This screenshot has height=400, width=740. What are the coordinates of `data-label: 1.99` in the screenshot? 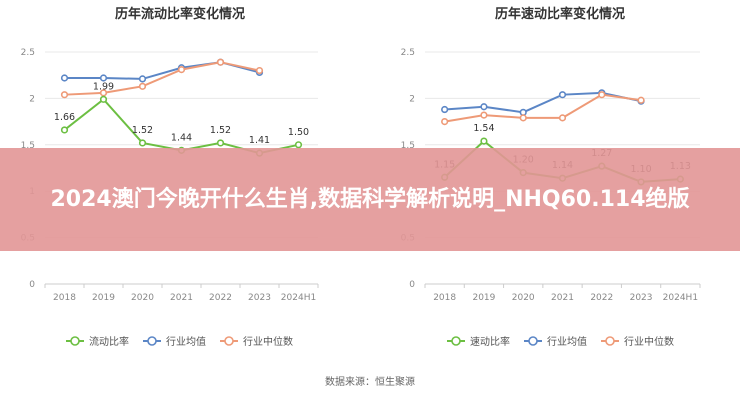 It's located at (103, 86).